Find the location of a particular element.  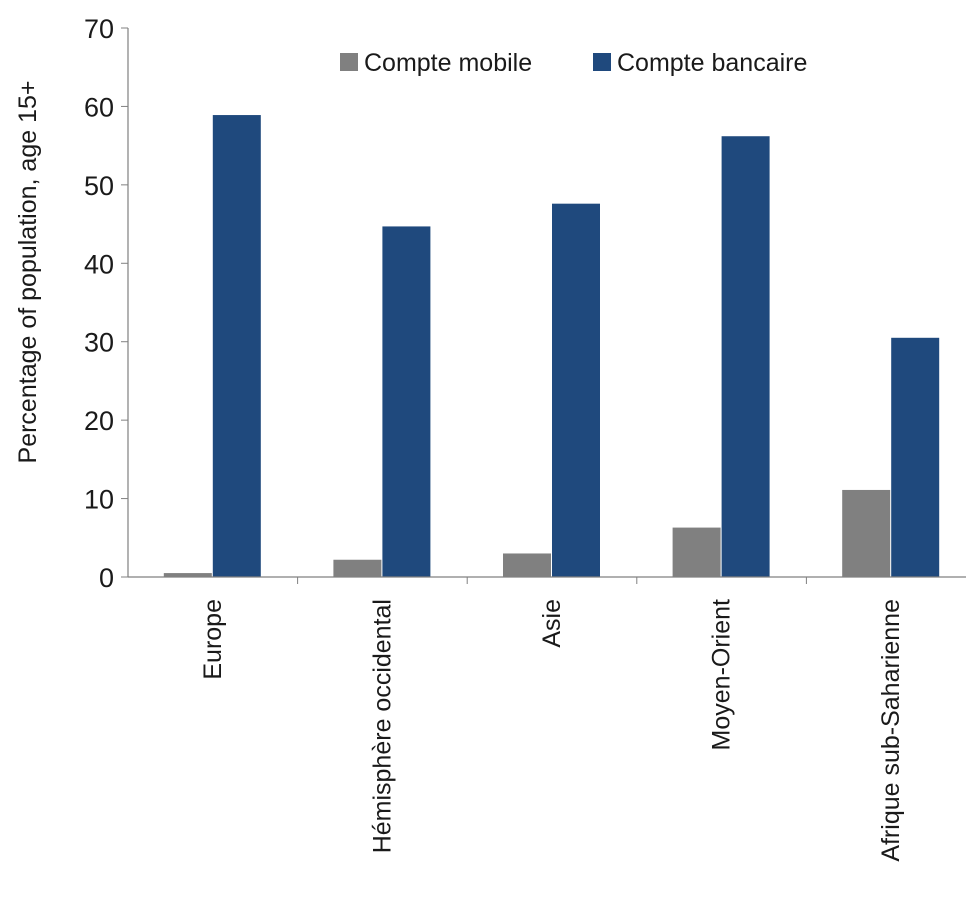

y-axis-ticks: 0 10 20 30 40 50 60 70 is located at coordinates (106, 303).